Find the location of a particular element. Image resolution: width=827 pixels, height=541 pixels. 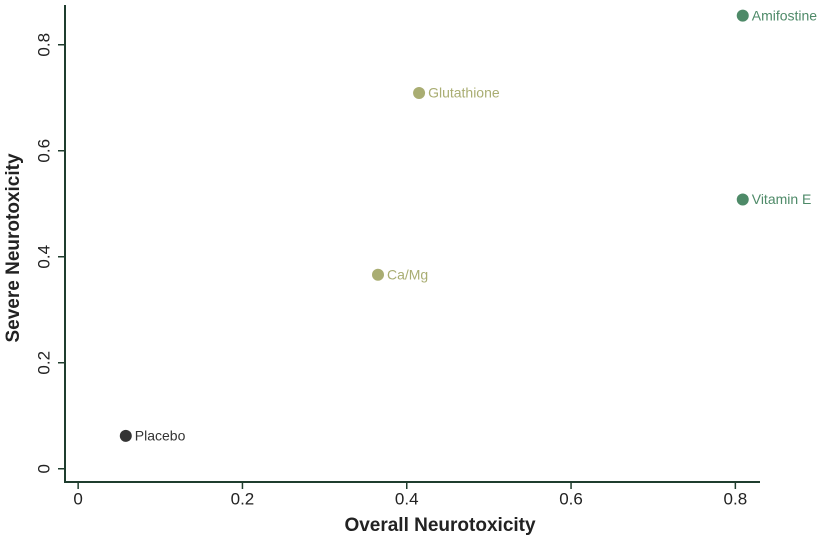

x-tick-label: 0.4 is located at coordinates (407, 498).